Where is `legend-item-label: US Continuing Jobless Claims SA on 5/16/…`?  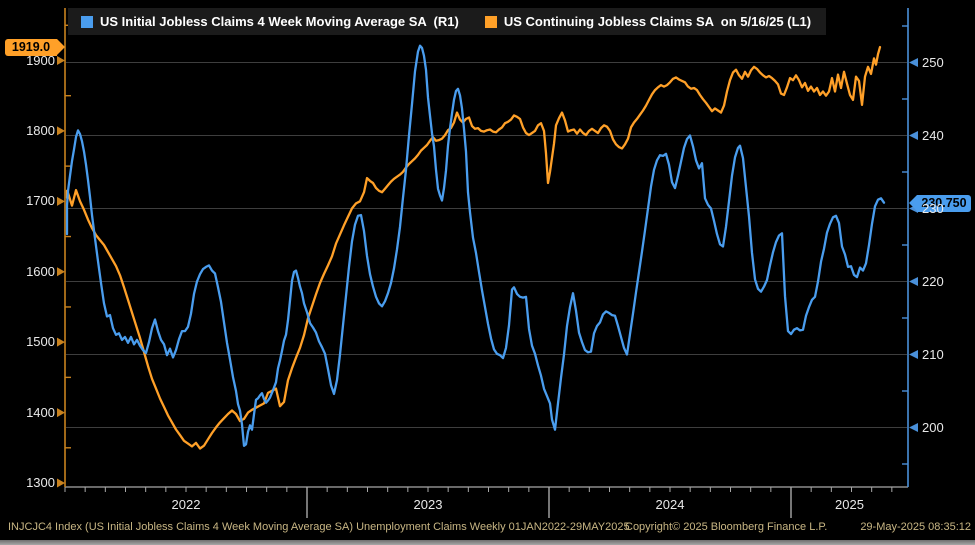 legend-item-label: US Continuing Jobless Claims SA on 5/16/… is located at coordinates (657, 21).